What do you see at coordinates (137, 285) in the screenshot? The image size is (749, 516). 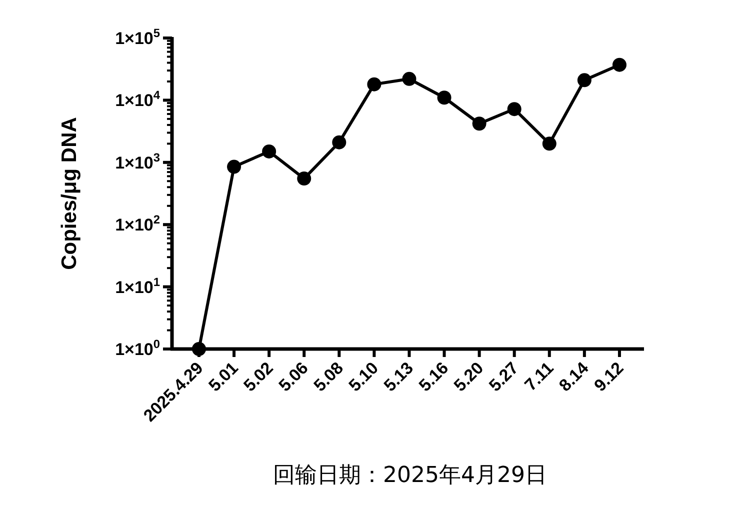 I see `y-tick-label: 1×10$^{1}$` at bounding box center [137, 285].